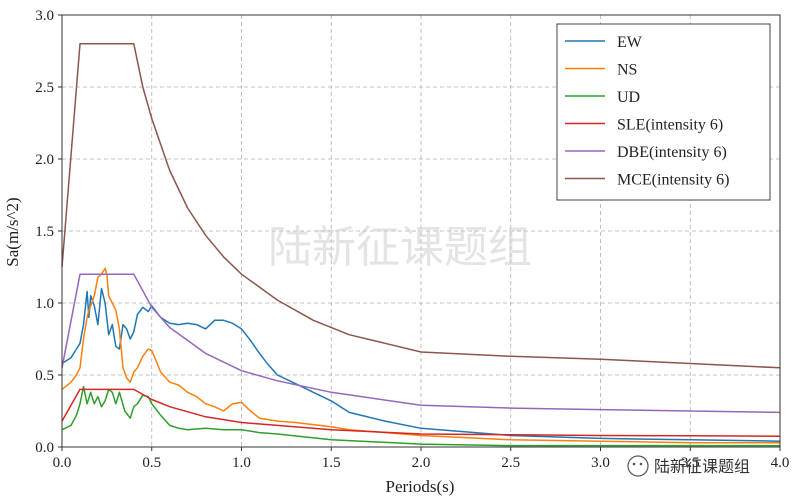 This screenshot has height=504, width=800. I want to click on wechat-icon-eye-right, so click(641, 464).